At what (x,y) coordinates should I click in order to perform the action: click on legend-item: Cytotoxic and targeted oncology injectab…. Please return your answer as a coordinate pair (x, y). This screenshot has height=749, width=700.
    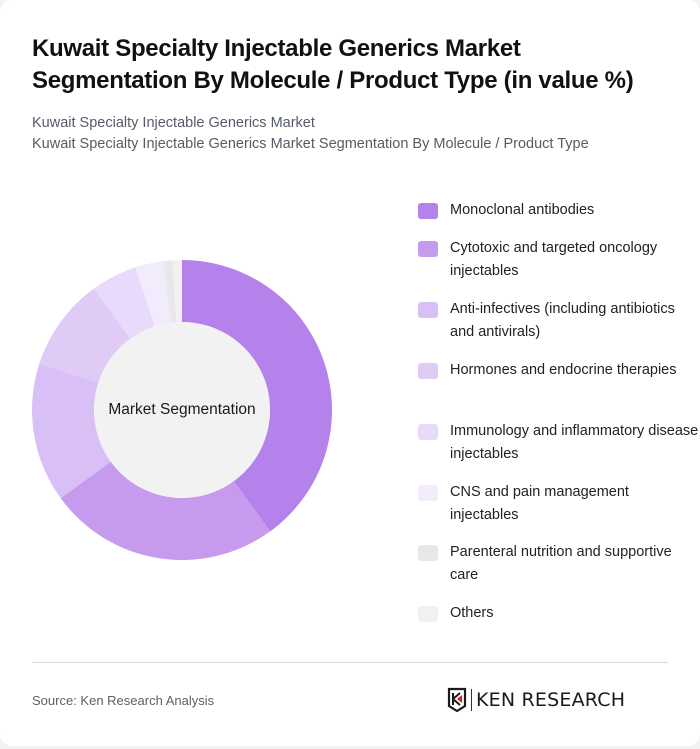
    Looking at the image, I should click on (559, 259).